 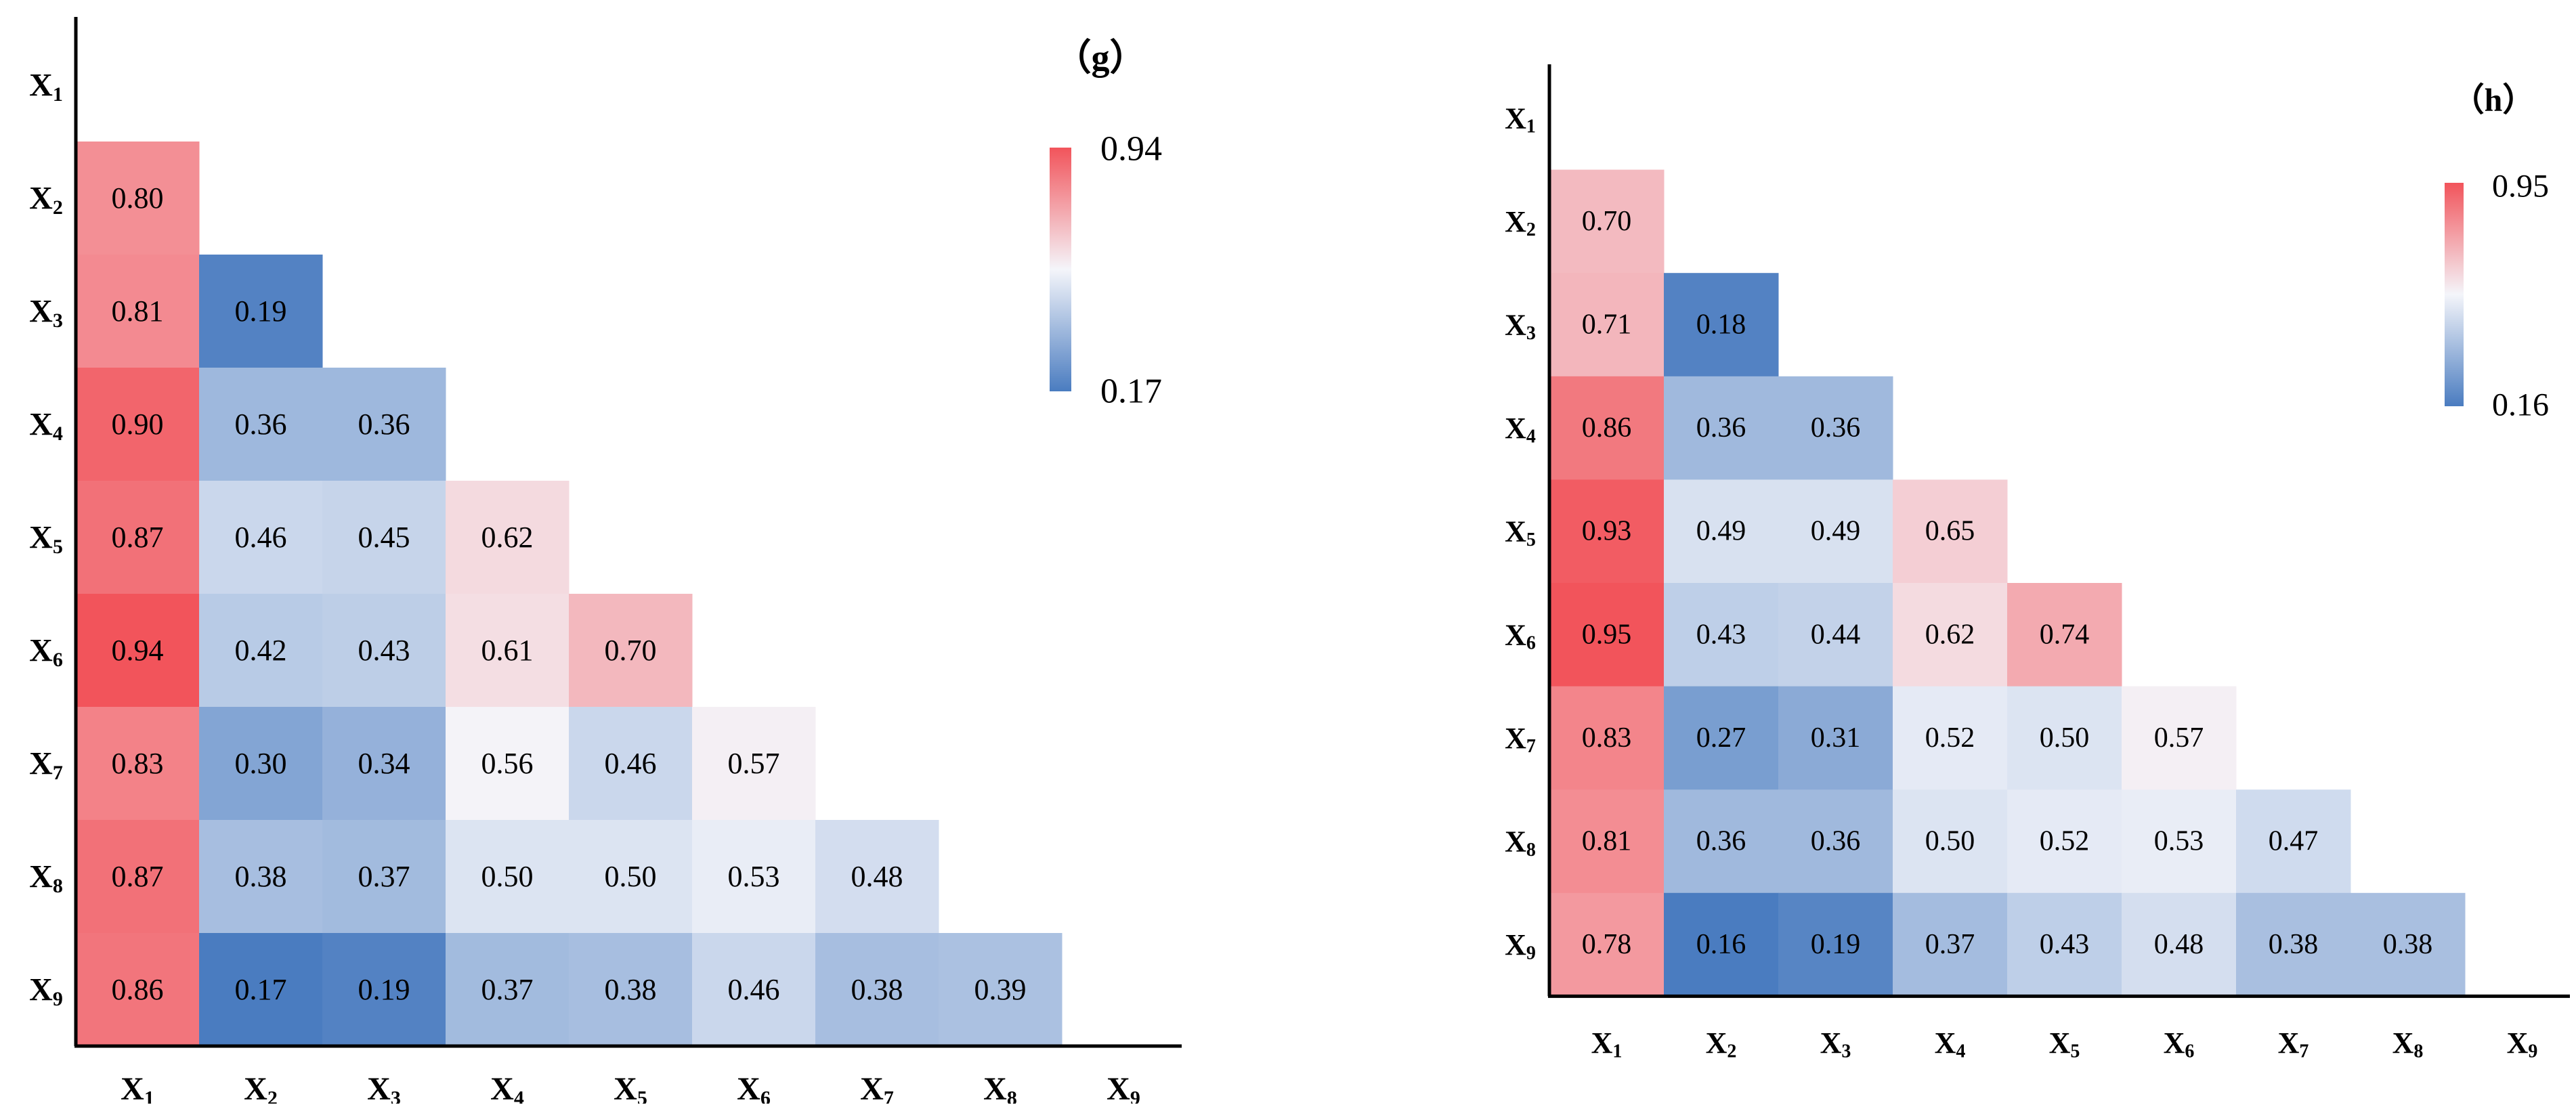 What do you see at coordinates (261, 537) in the screenshot?
I see `cell-value-label: 0.46` at bounding box center [261, 537].